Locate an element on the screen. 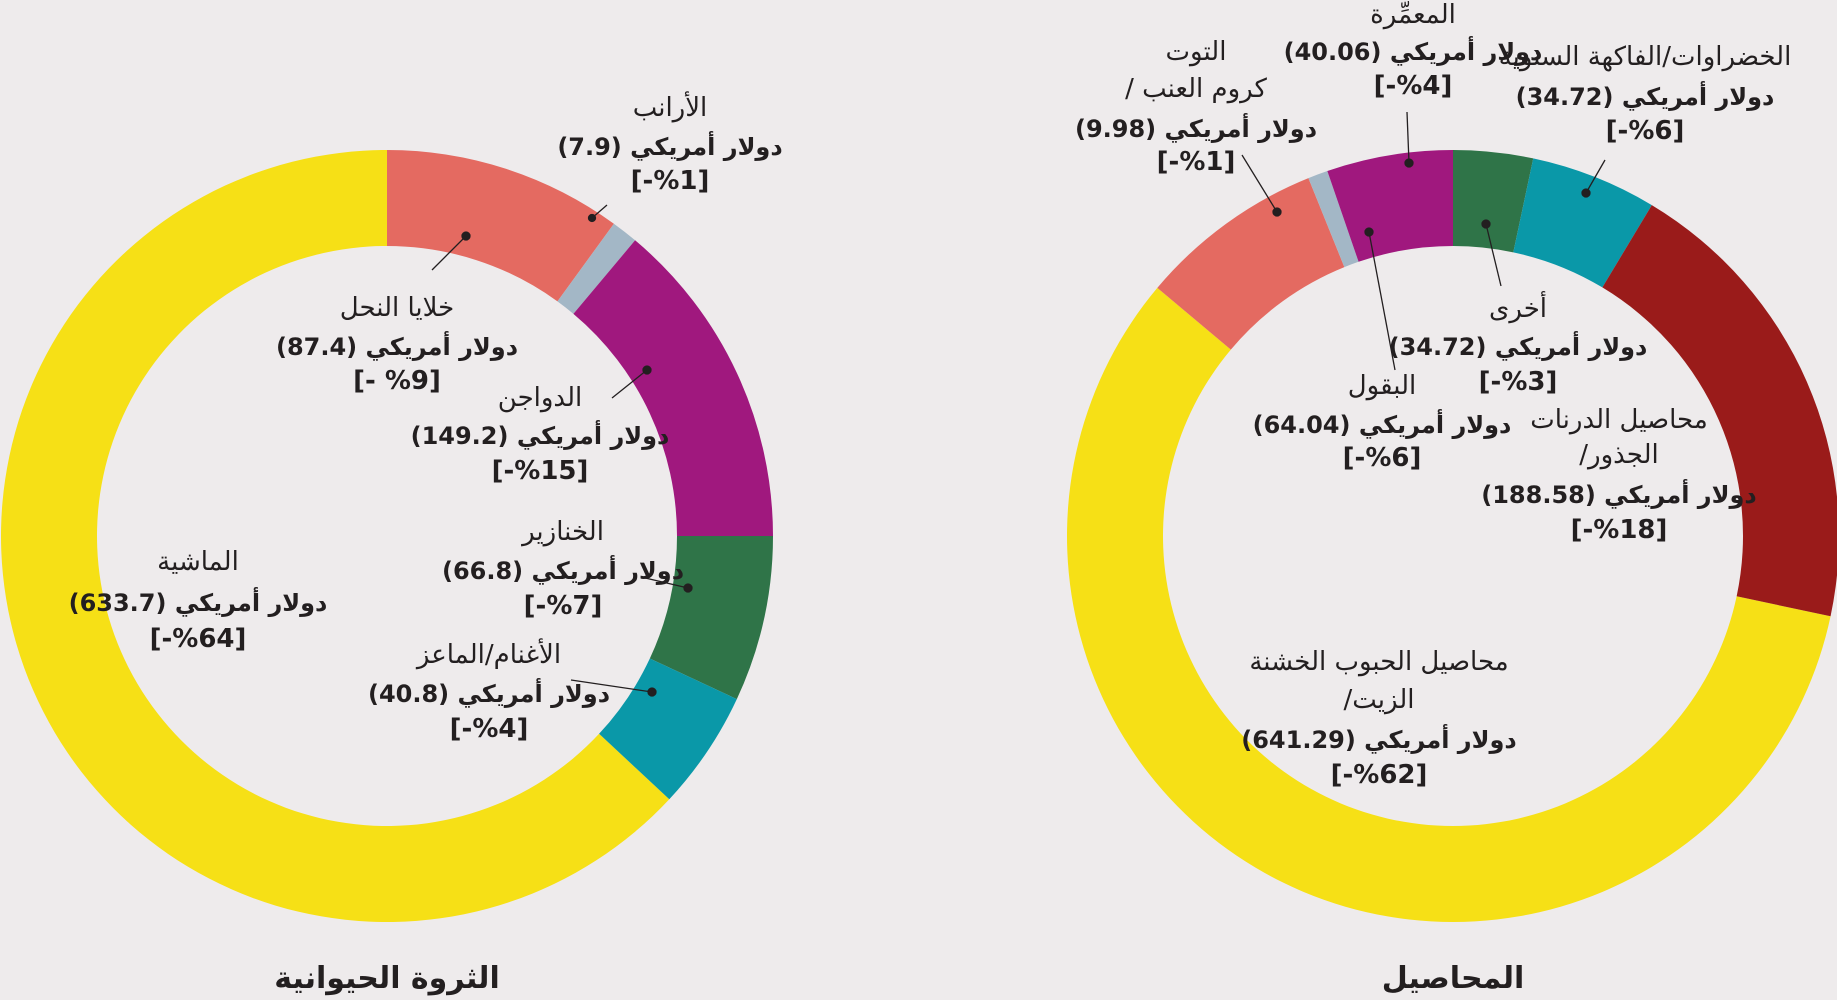 Image resolution: width=1837 pixels, height=1000 pixels. leader-dot-beehives is located at coordinates (466, 236).